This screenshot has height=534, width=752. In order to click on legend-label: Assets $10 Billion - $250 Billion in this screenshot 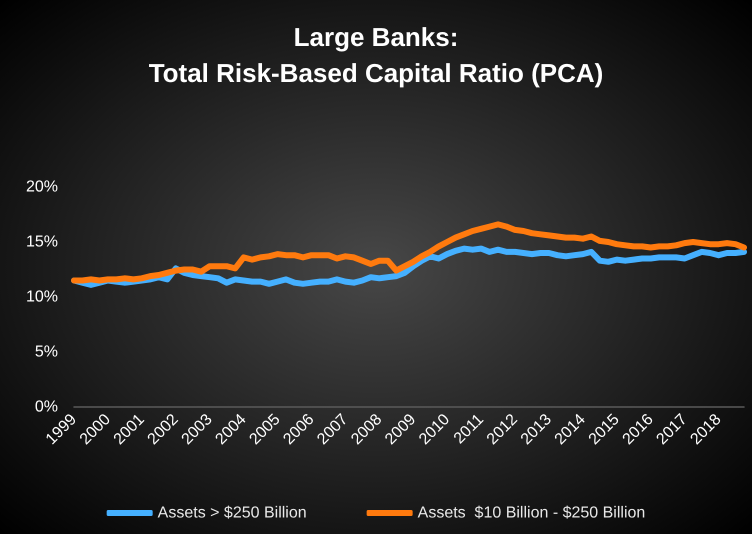, I will do `click(532, 513)`.